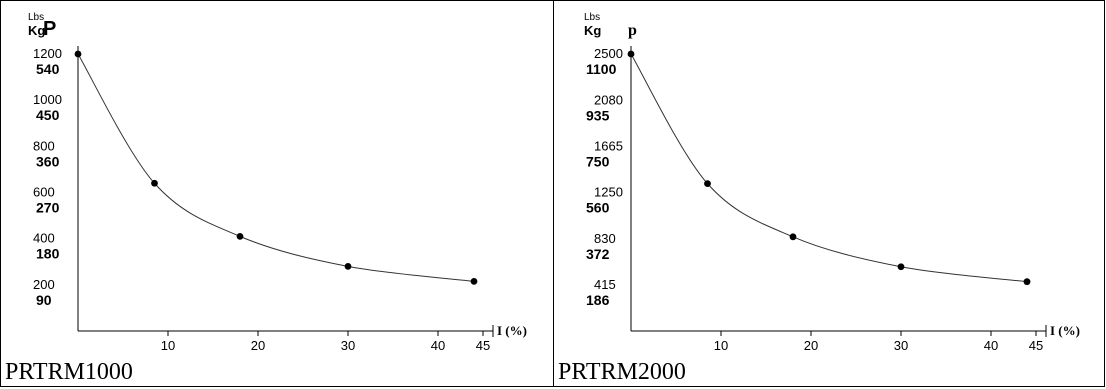 Image resolution: width=1106 pixels, height=389 pixels. I want to click on y-tick-lbs: 800, so click(44, 145).